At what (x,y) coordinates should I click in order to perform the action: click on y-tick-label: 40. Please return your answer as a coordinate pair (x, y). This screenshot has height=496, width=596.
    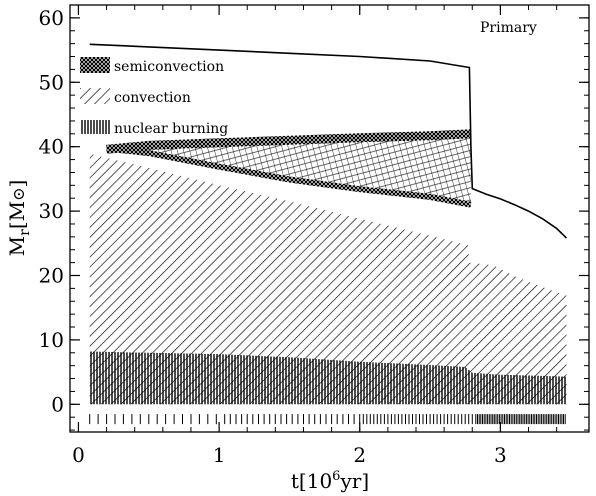
    Looking at the image, I should click on (51, 147).